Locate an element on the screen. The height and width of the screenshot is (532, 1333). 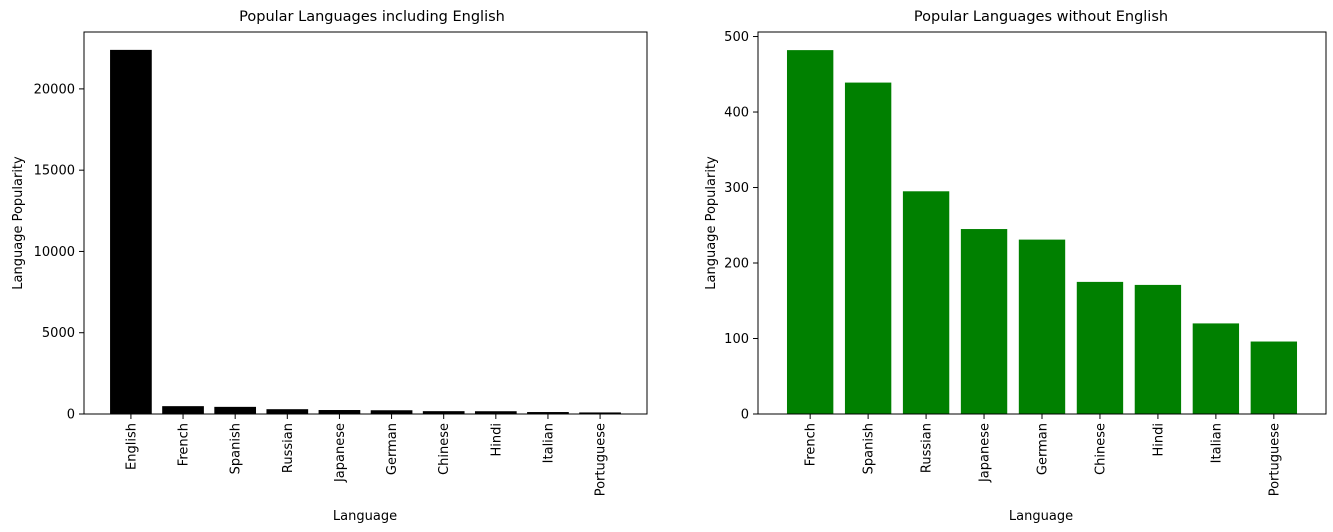
y-ticks: 0 100 200 300 400 500 is located at coordinates (741, 226).